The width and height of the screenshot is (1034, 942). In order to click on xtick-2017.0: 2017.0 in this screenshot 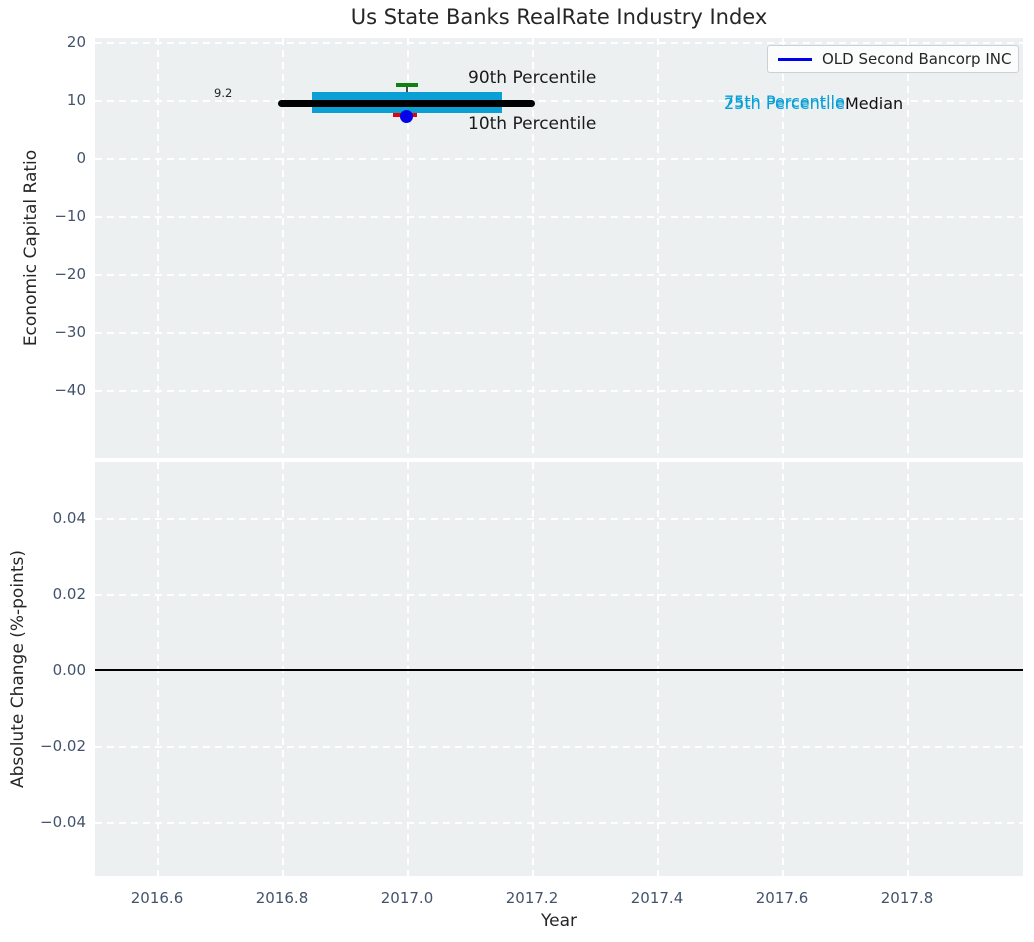, I will do `click(407, 898)`.